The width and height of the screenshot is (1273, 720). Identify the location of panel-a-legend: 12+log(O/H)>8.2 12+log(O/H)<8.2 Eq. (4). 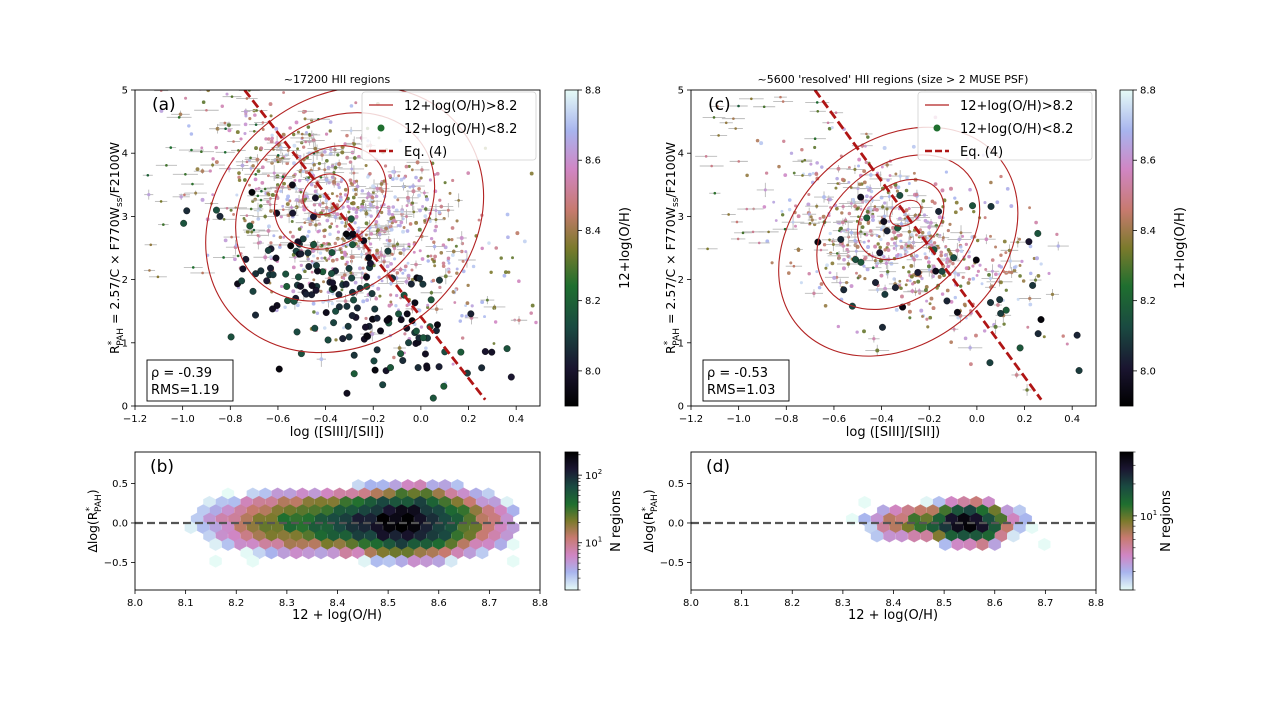
(449, 126).